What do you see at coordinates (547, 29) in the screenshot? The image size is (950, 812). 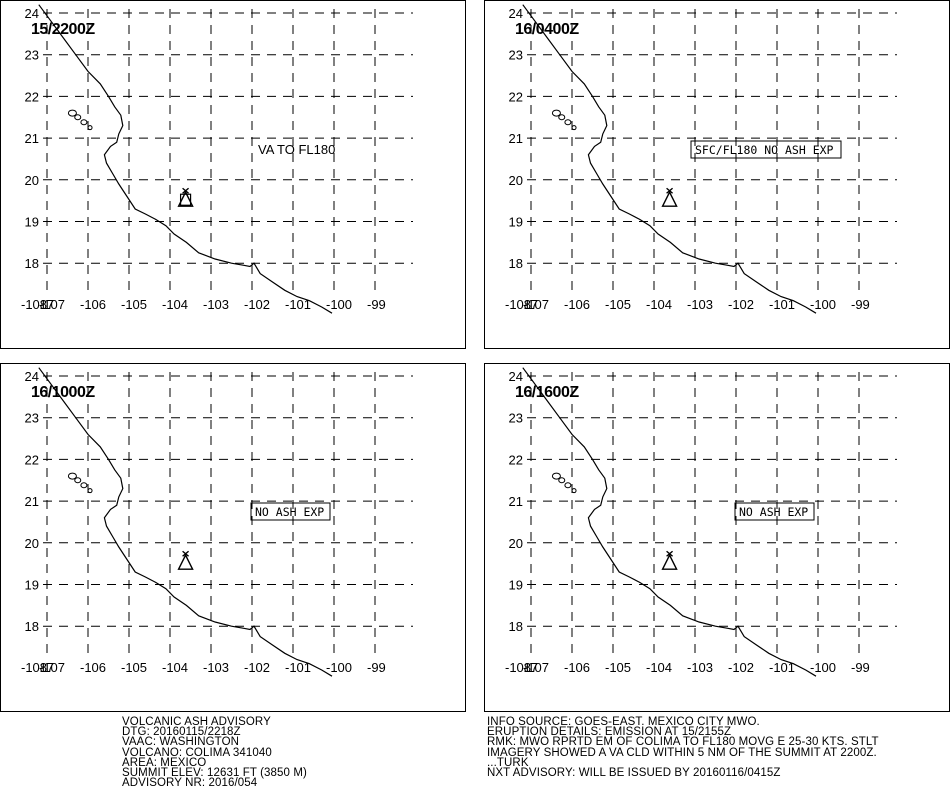 I see `panel-time-label: 16/0400Z` at bounding box center [547, 29].